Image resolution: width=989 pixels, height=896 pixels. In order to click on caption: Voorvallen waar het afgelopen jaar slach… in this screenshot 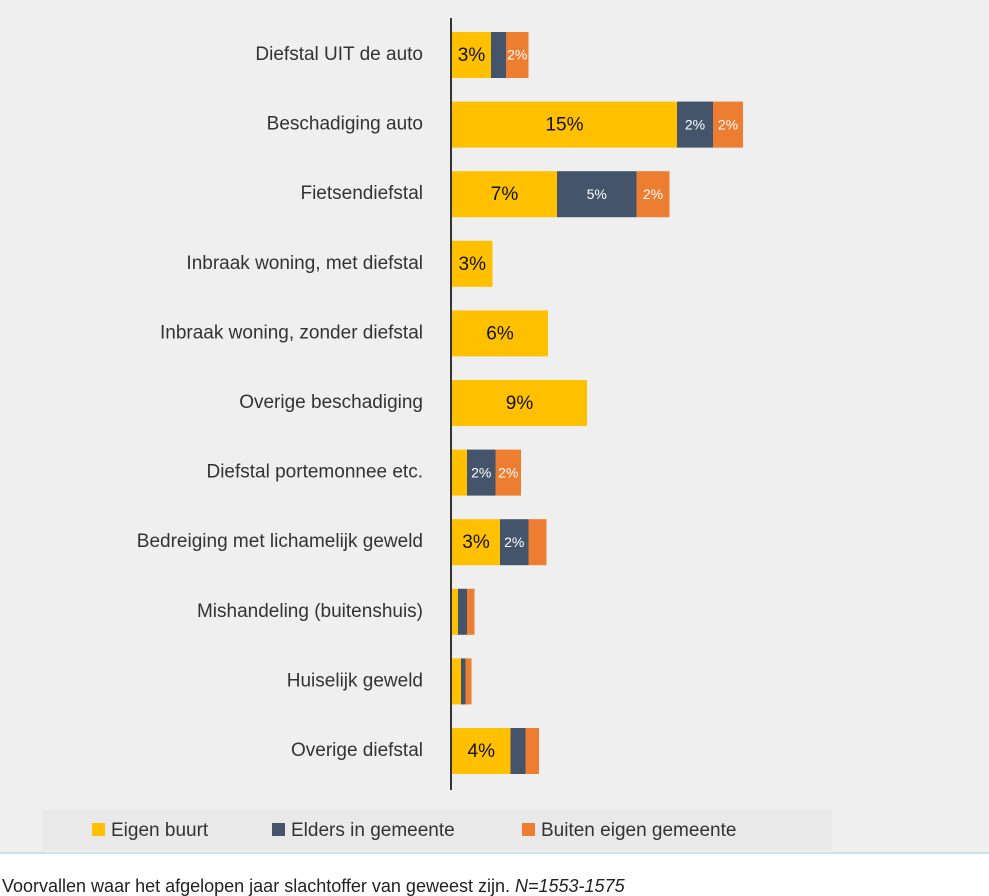, I will do `click(314, 886)`.